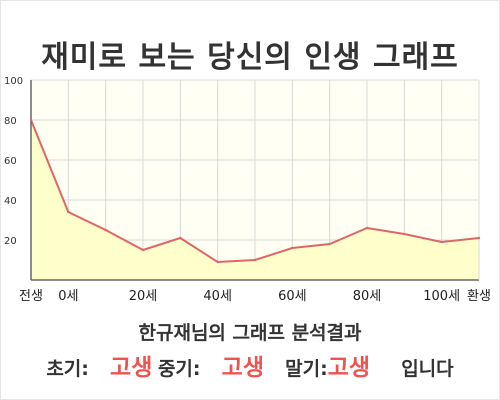  What do you see at coordinates (441, 296) in the screenshot?
I see `x-tick-label: 100세` at bounding box center [441, 296].